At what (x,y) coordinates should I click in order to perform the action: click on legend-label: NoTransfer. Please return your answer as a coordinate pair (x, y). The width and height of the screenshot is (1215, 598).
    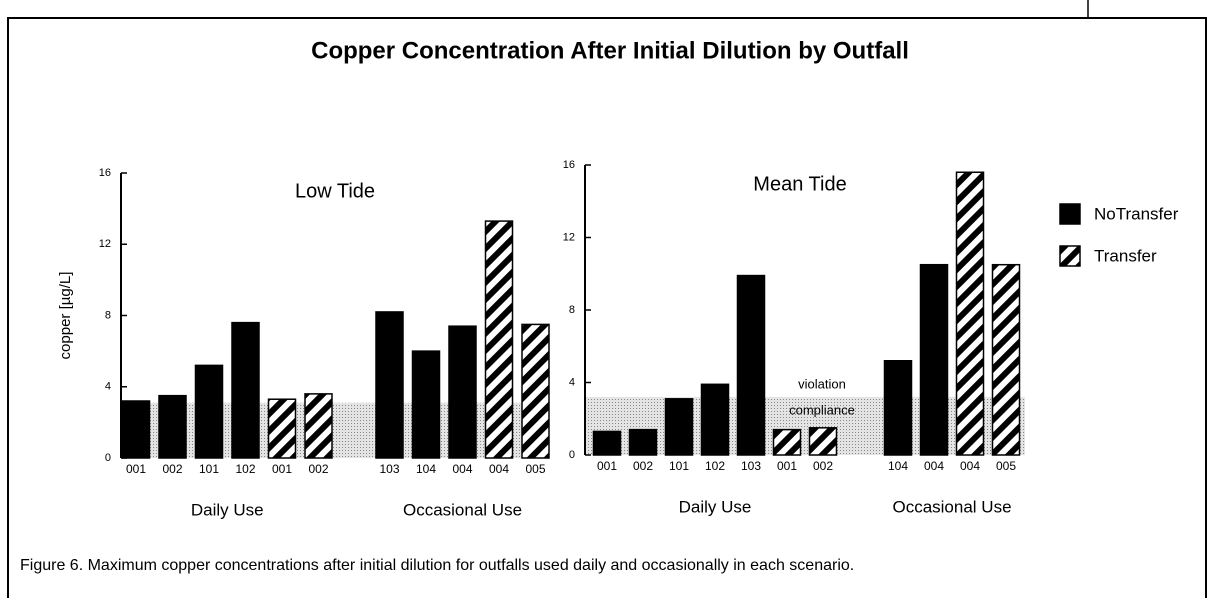
    Looking at the image, I should click on (1136, 213).